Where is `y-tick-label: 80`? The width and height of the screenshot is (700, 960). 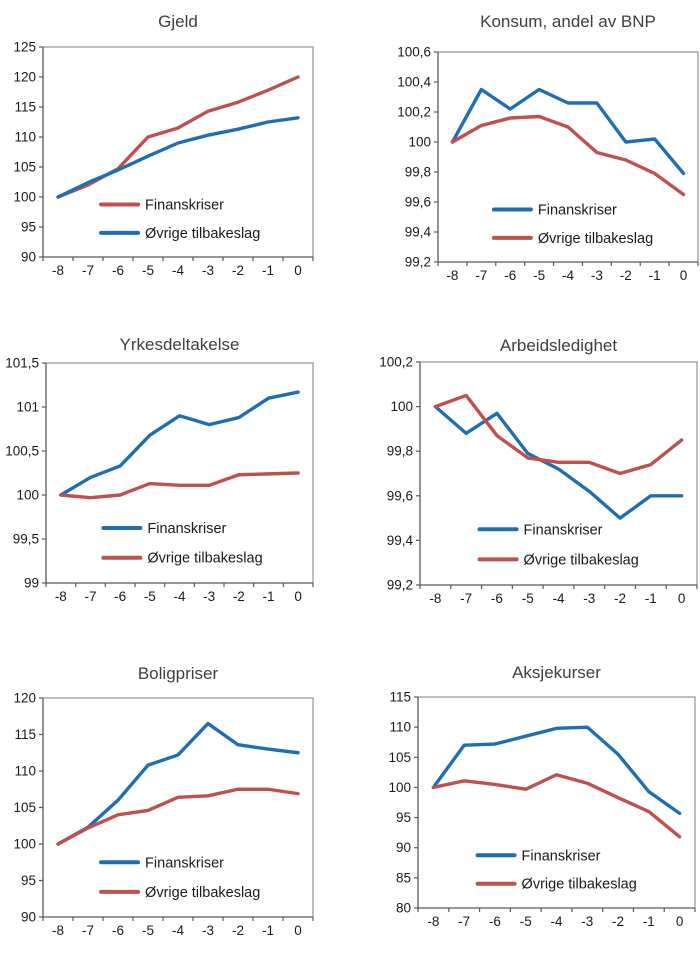 y-tick-label: 80 is located at coordinates (403, 908).